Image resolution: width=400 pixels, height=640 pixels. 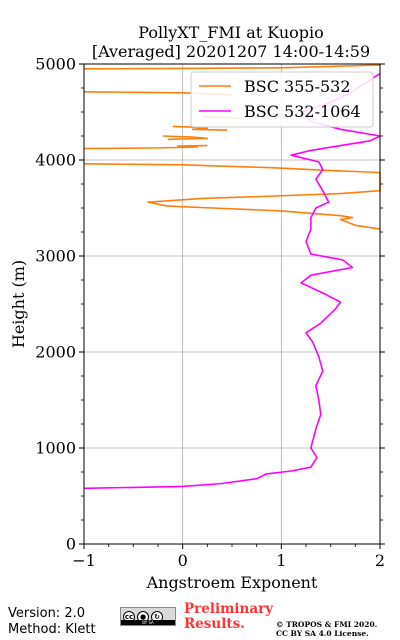 What do you see at coordinates (281, 560) in the screenshot?
I see `x-tick-label: 1` at bounding box center [281, 560].